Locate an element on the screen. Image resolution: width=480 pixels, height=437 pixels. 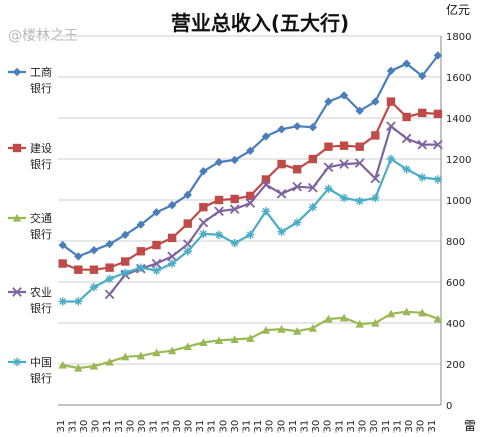
y-tick-label: 0 is located at coordinates (449, 406).